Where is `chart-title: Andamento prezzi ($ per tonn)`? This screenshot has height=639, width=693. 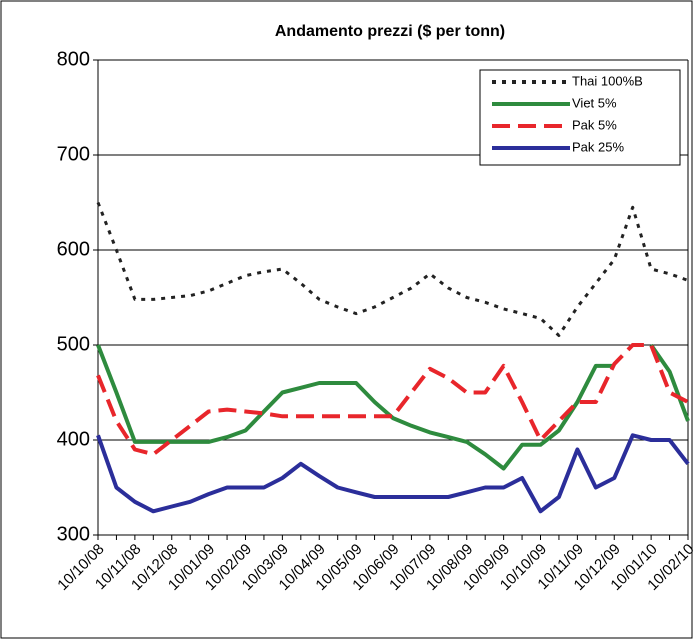 chart-title: Andamento prezzi ($ per tonn) is located at coordinates (390, 31).